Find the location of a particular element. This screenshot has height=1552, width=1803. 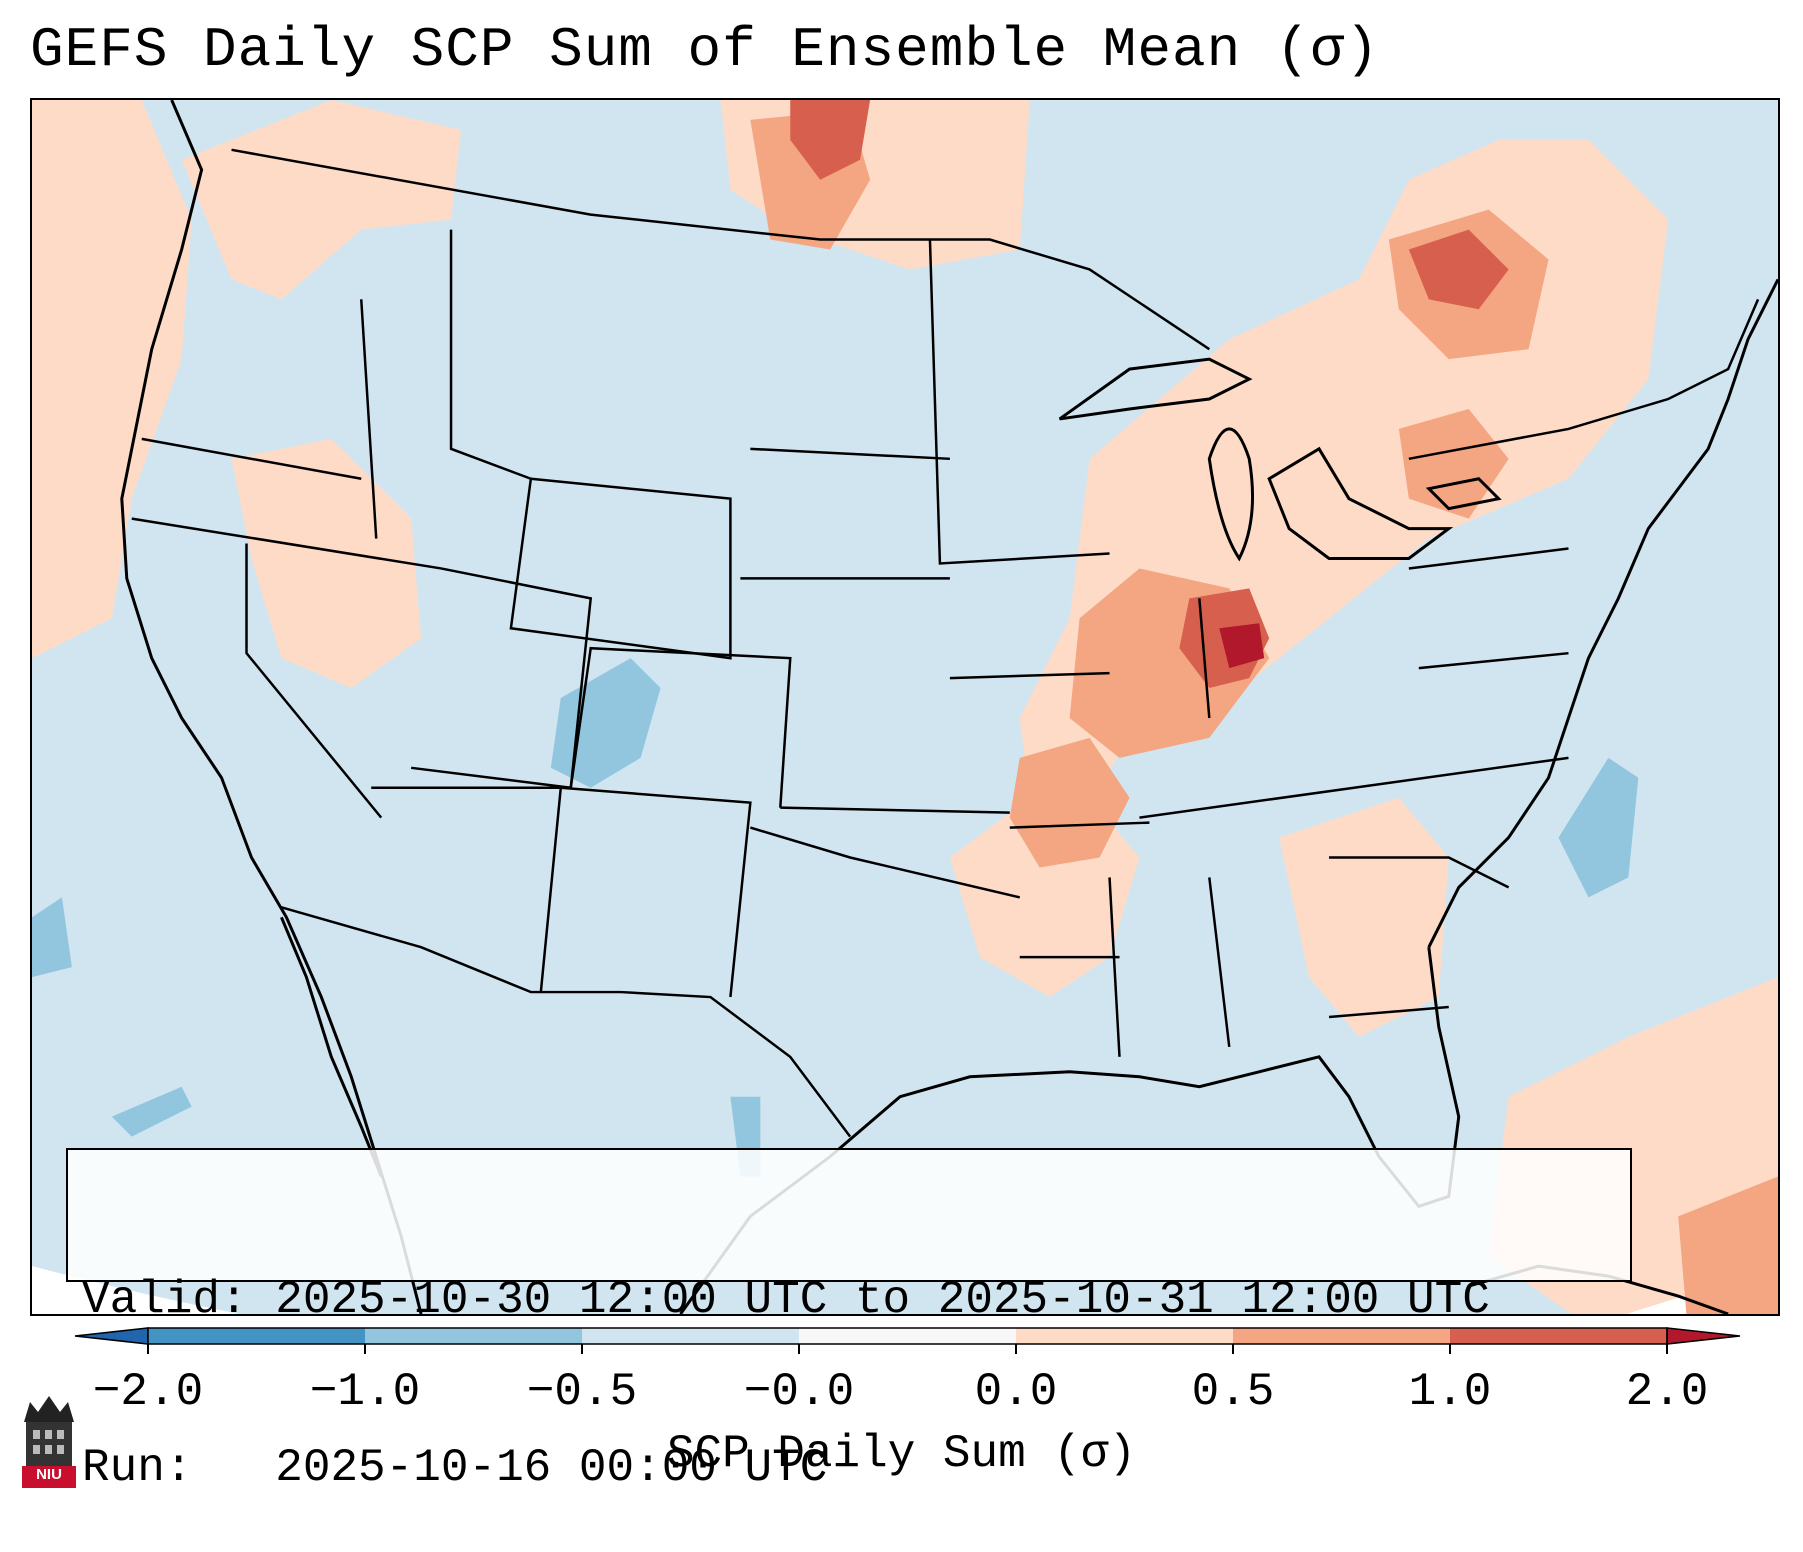

border-ok-tx is located at coordinates (885, 862).